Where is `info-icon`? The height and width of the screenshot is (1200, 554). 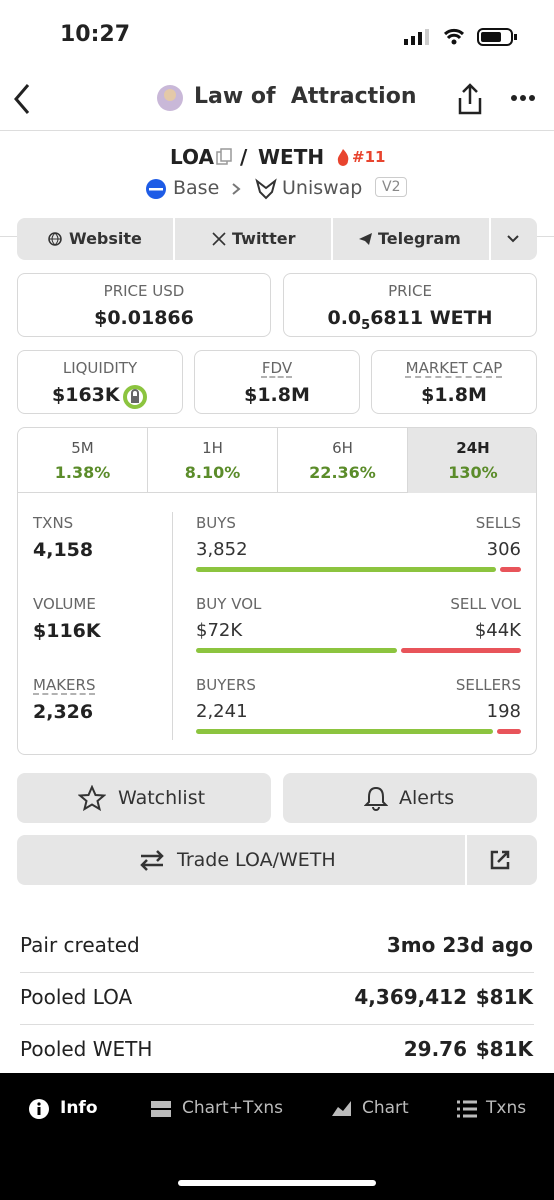
info-icon is located at coordinates (39, 1109).